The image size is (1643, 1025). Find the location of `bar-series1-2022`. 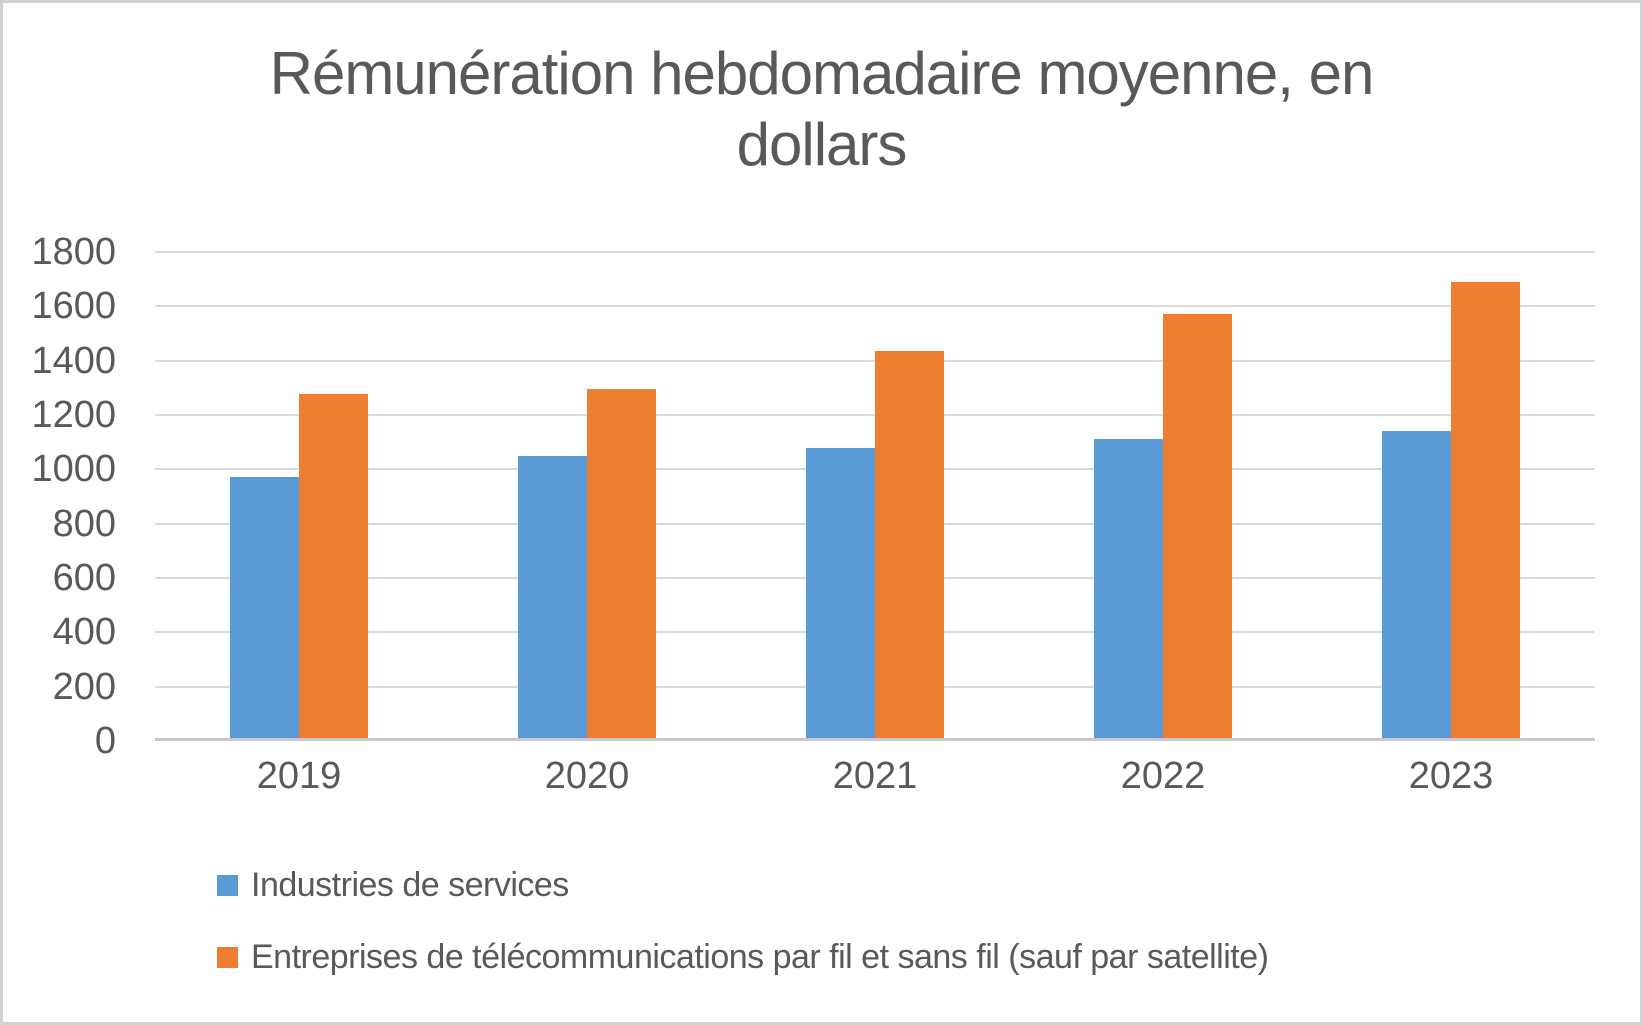

bar-series1-2022 is located at coordinates (1128, 590).